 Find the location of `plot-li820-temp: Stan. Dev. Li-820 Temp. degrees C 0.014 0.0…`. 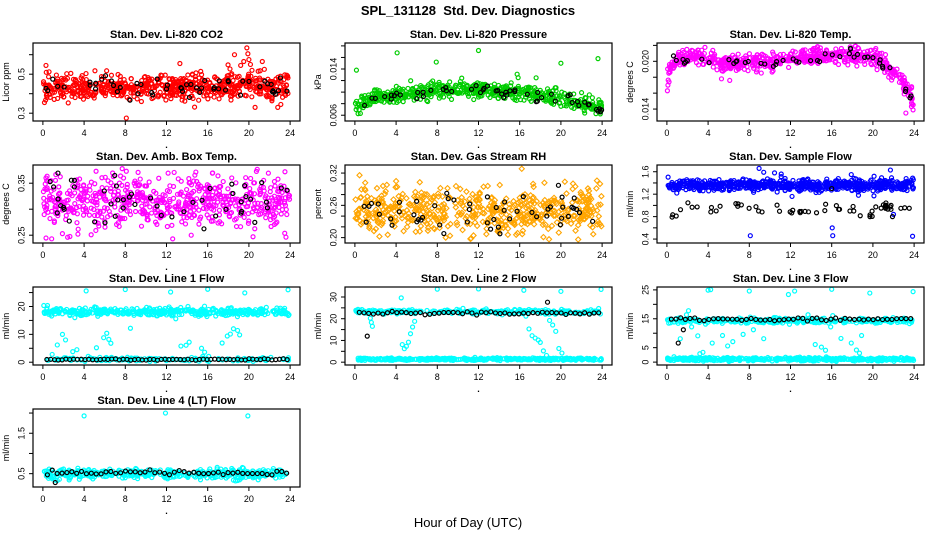

plot-li820-temp: Stan. Dev. Li-820 Temp. degrees C 0.014 0.0… is located at coordinates (780, 89).